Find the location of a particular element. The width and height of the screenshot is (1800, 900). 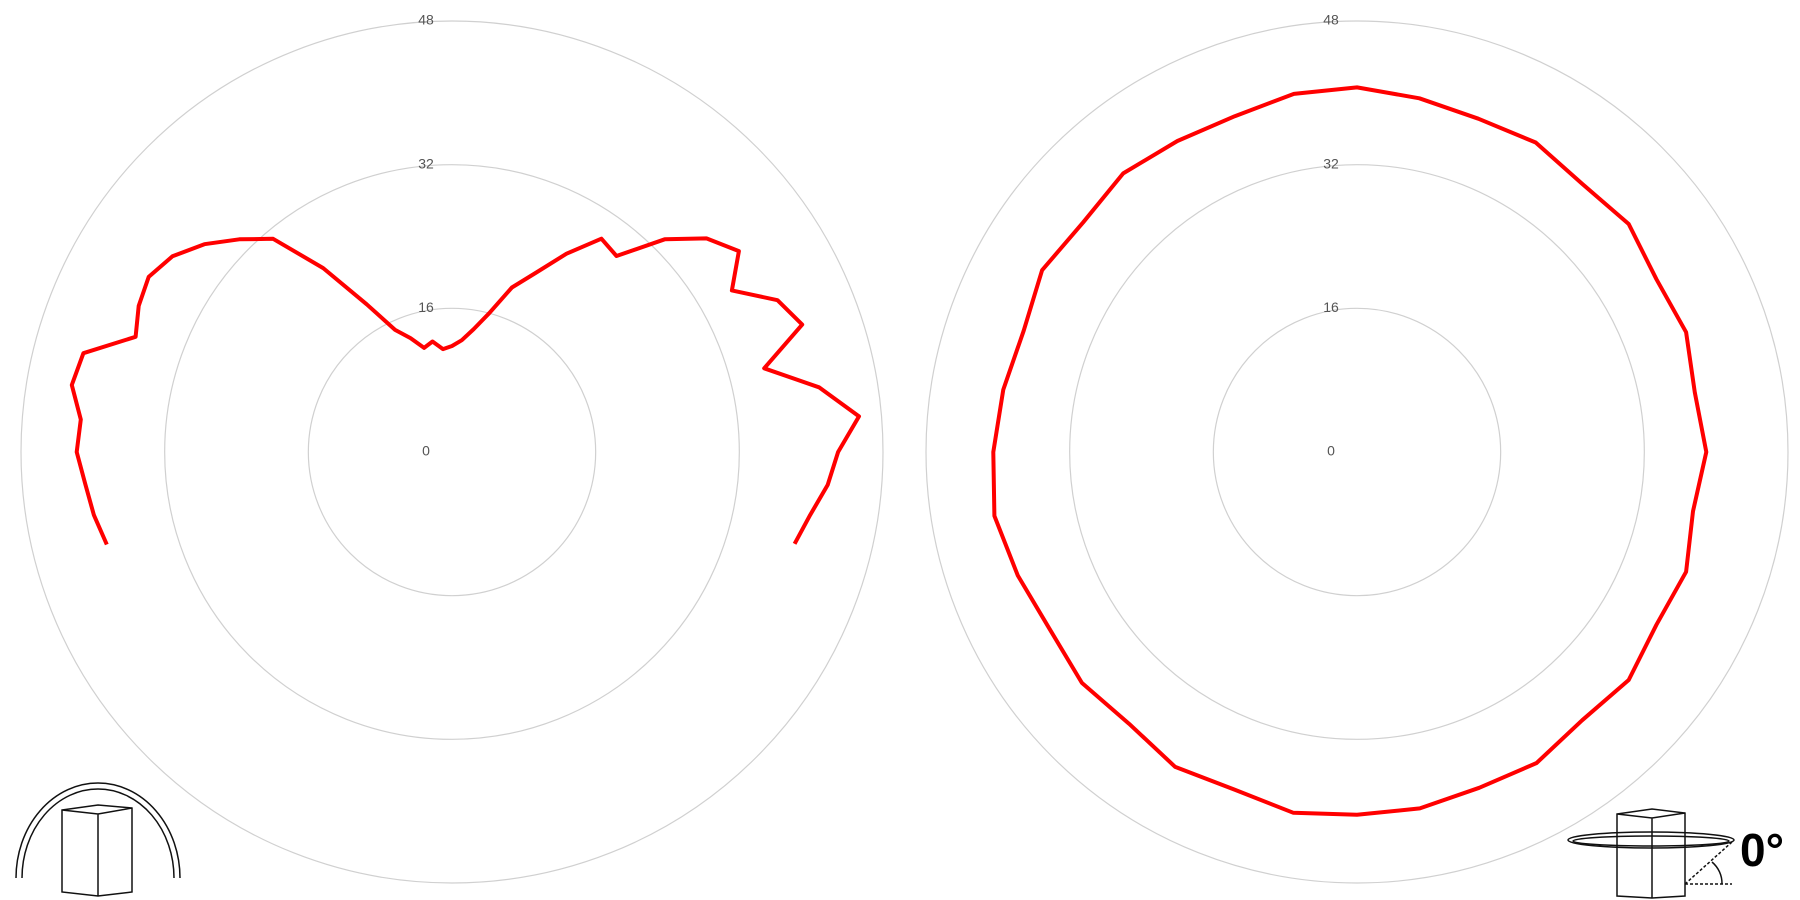

angle-label: 0° is located at coordinates (1762, 850).